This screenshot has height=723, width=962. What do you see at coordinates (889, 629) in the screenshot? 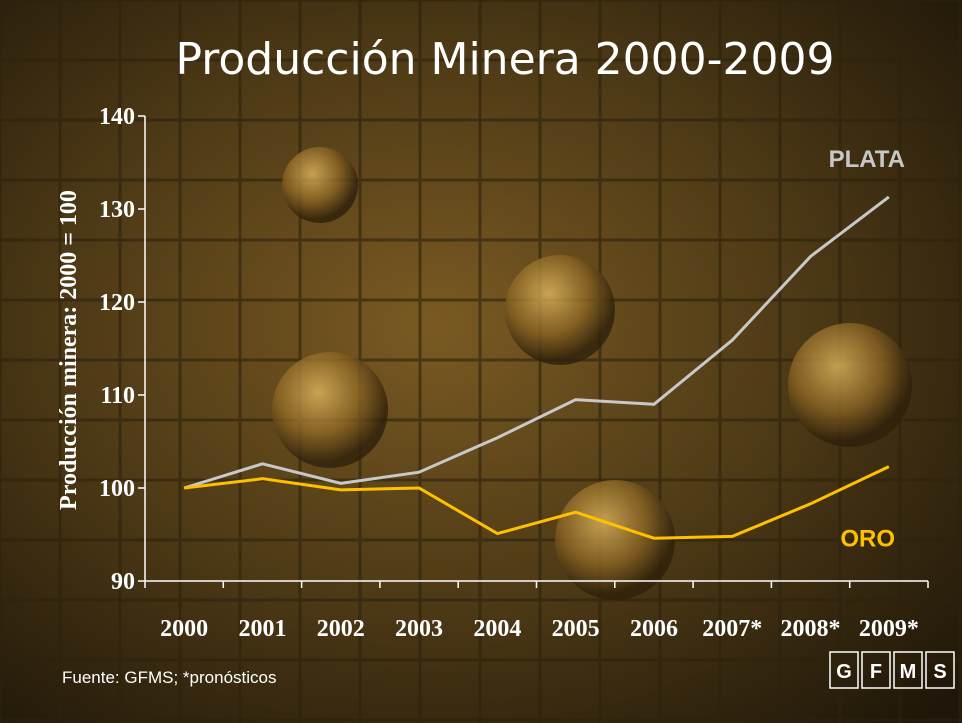
I see `x-tick-label: 2009*` at bounding box center [889, 629].